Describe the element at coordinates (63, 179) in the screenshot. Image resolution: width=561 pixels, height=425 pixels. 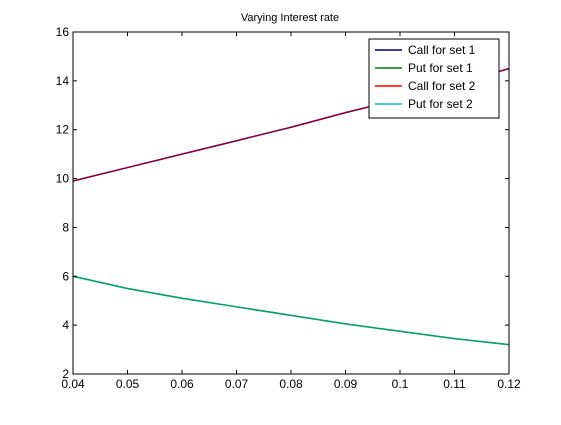
I see `y-tick-label: 10` at that location.